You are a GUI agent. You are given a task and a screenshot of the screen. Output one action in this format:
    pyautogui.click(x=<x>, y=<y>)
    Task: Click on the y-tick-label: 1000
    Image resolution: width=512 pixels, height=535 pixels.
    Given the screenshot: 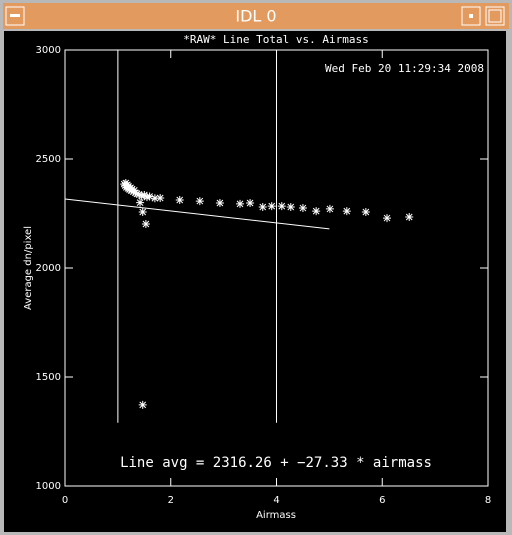 What is the action you would take?
    pyautogui.click(x=48, y=486)
    